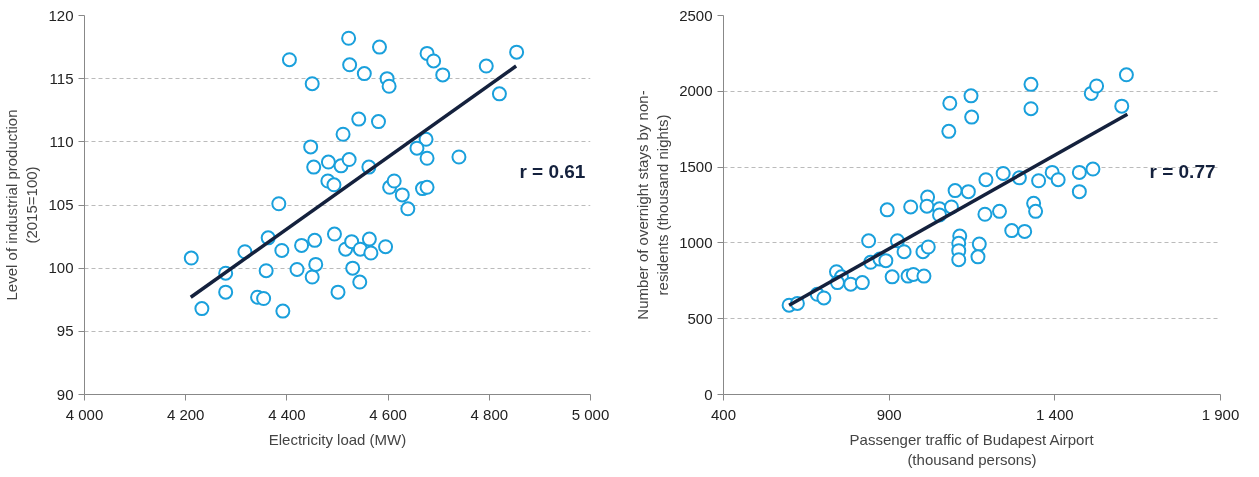 This screenshot has height=477, width=1259. What do you see at coordinates (1220, 414) in the screenshot?
I see `x-tick-label: 1 900` at bounding box center [1220, 414].